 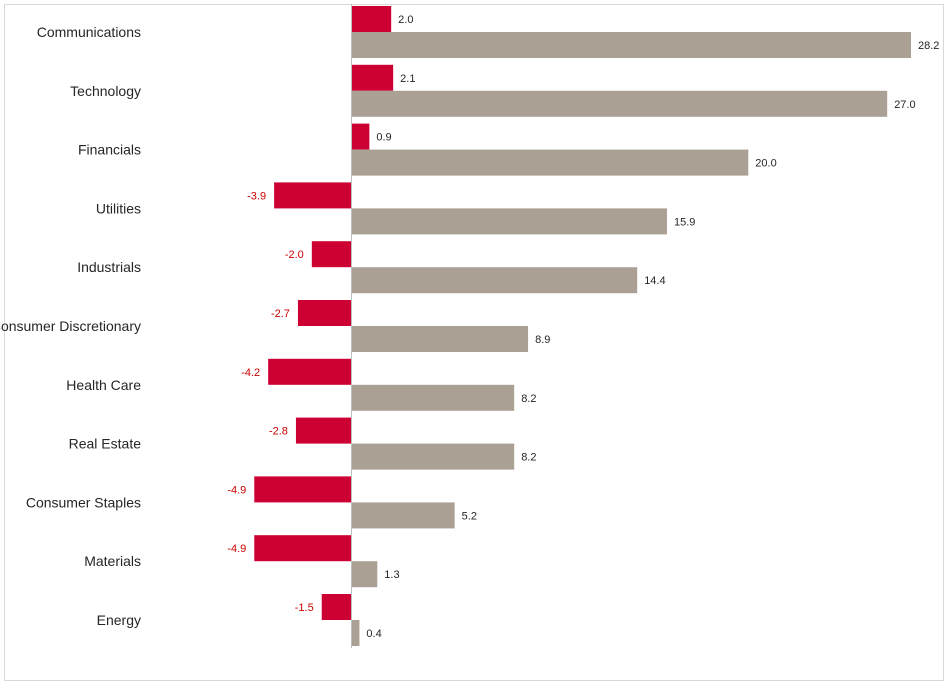 I want to click on bar-series1-industrials, so click(x=331, y=254).